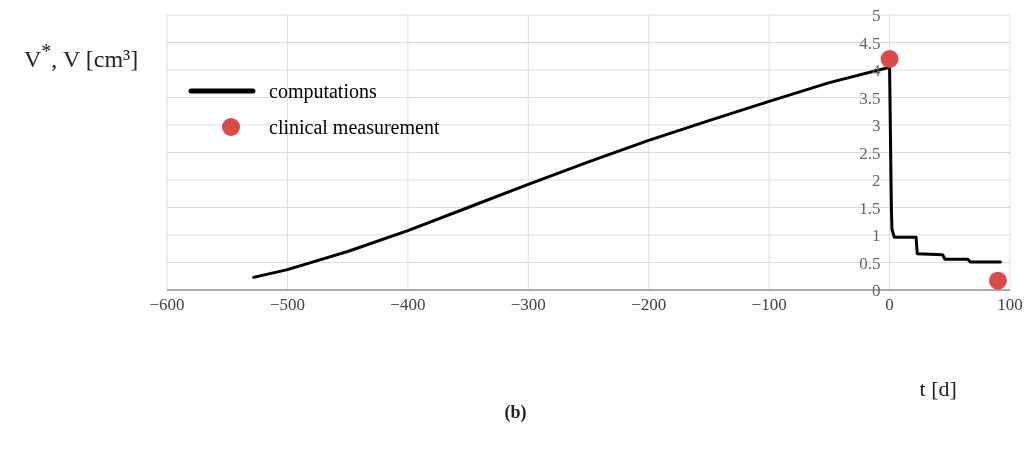 This screenshot has height=460, width=1031. I want to click on y-tick-label: 3.5, so click(870, 98).